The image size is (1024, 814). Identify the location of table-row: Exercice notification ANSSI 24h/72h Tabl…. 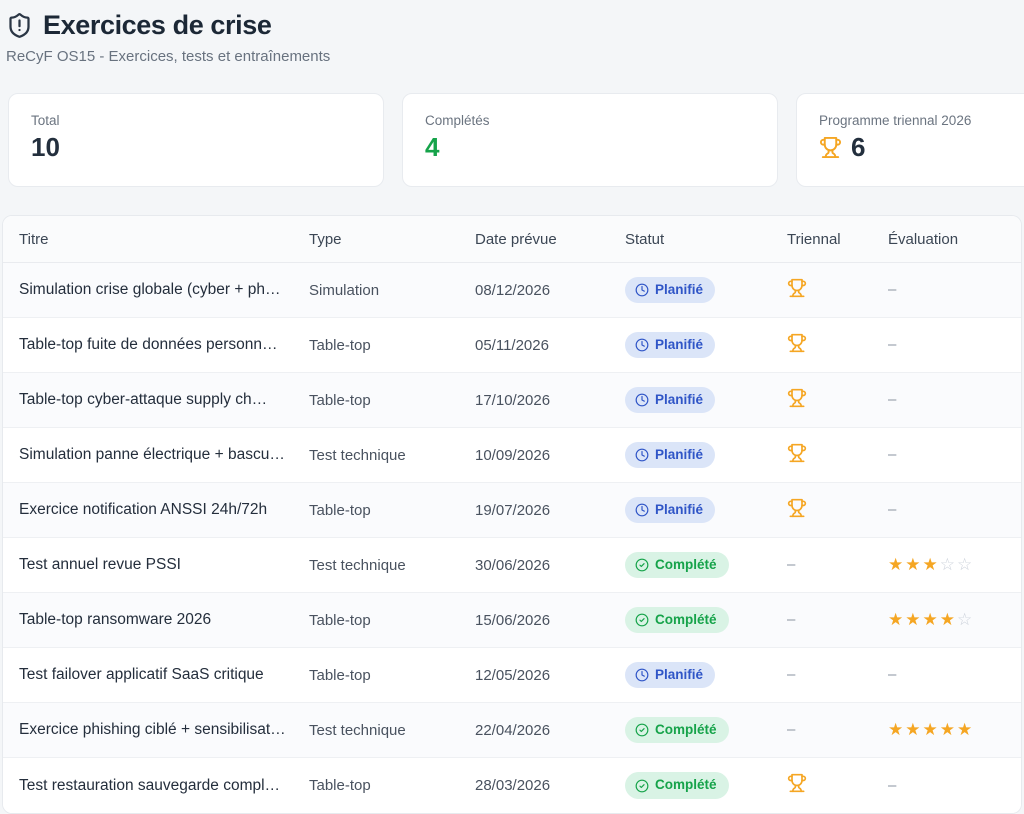
(512, 510).